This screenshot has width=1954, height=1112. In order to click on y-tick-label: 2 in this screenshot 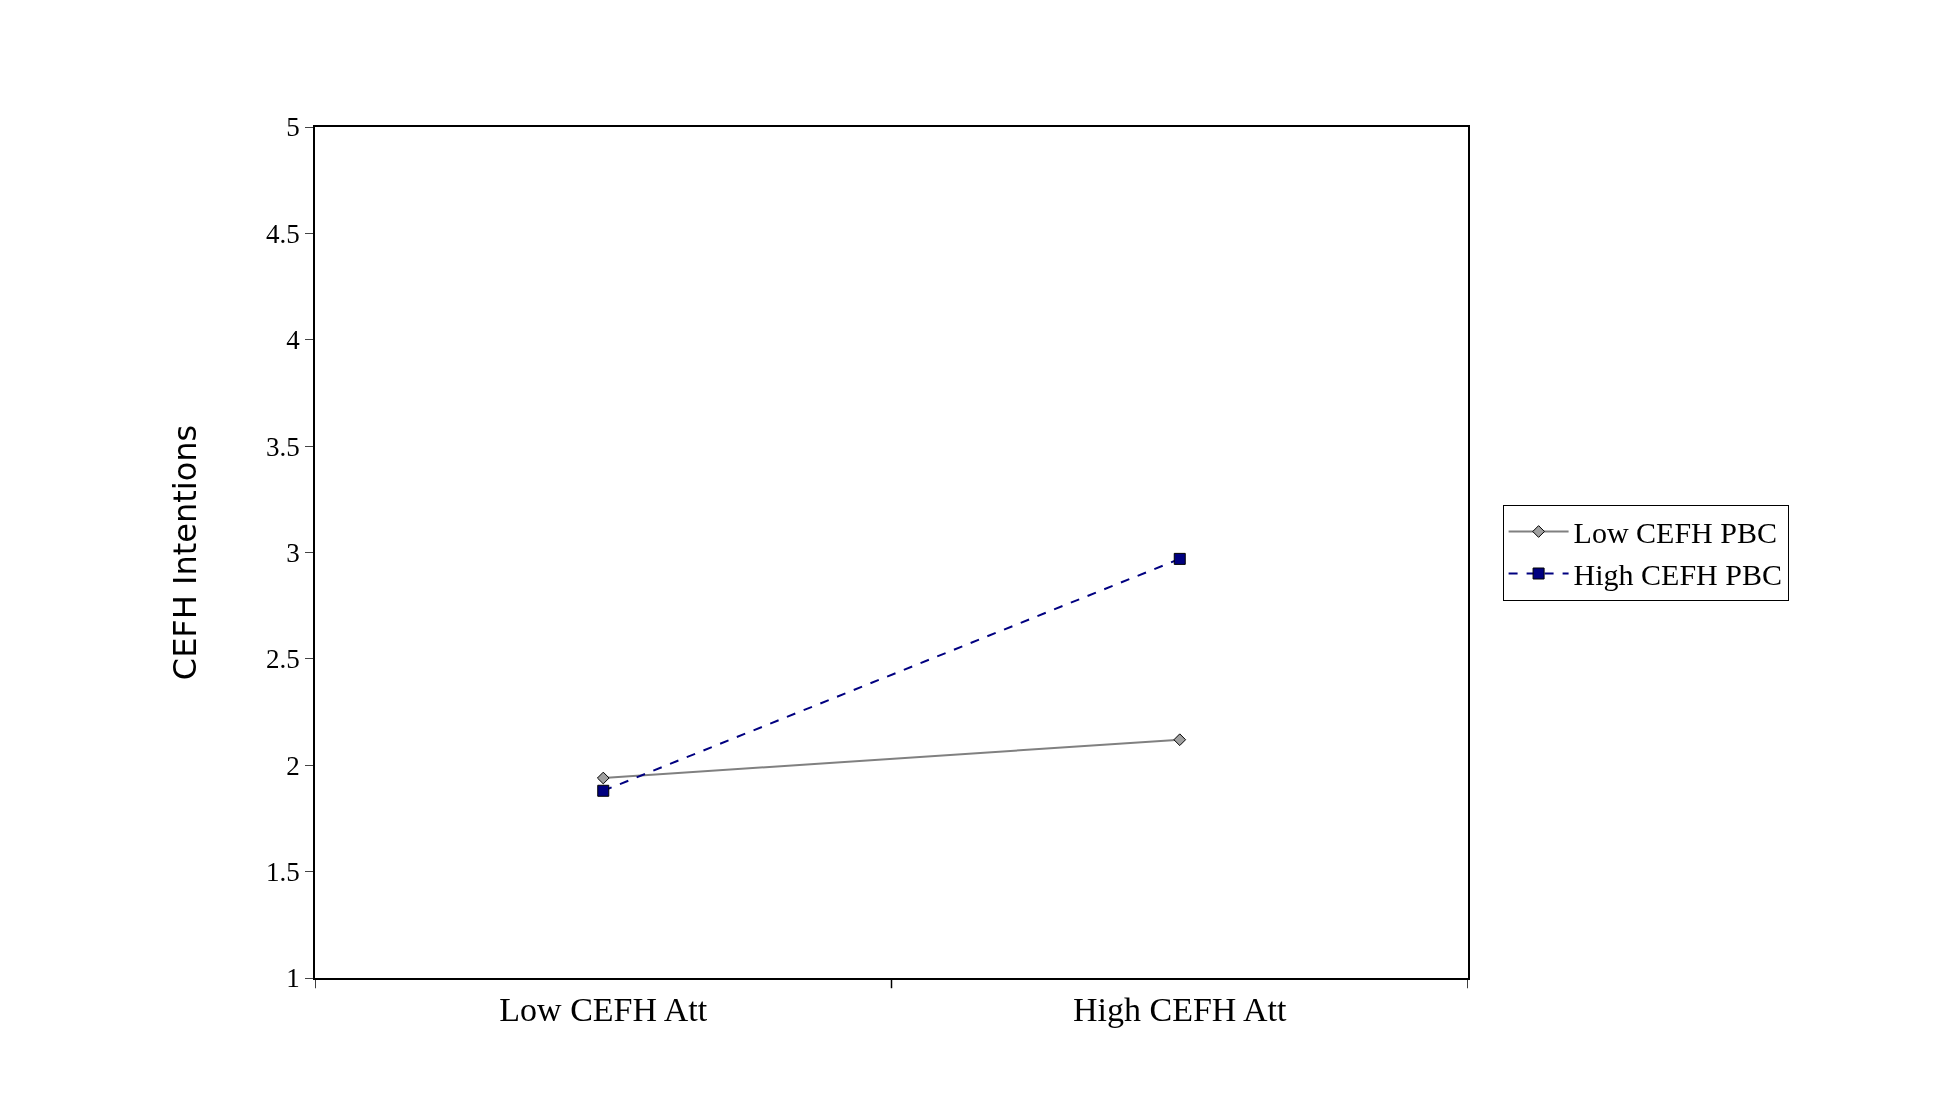, I will do `click(293, 765)`.